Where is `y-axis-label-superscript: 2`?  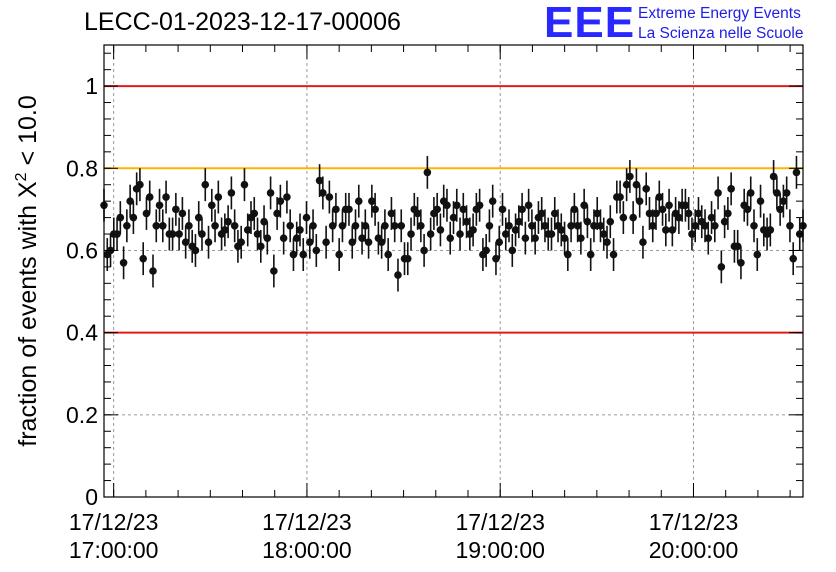
y-axis-label-superscript: 2 is located at coordinates (21, 176).